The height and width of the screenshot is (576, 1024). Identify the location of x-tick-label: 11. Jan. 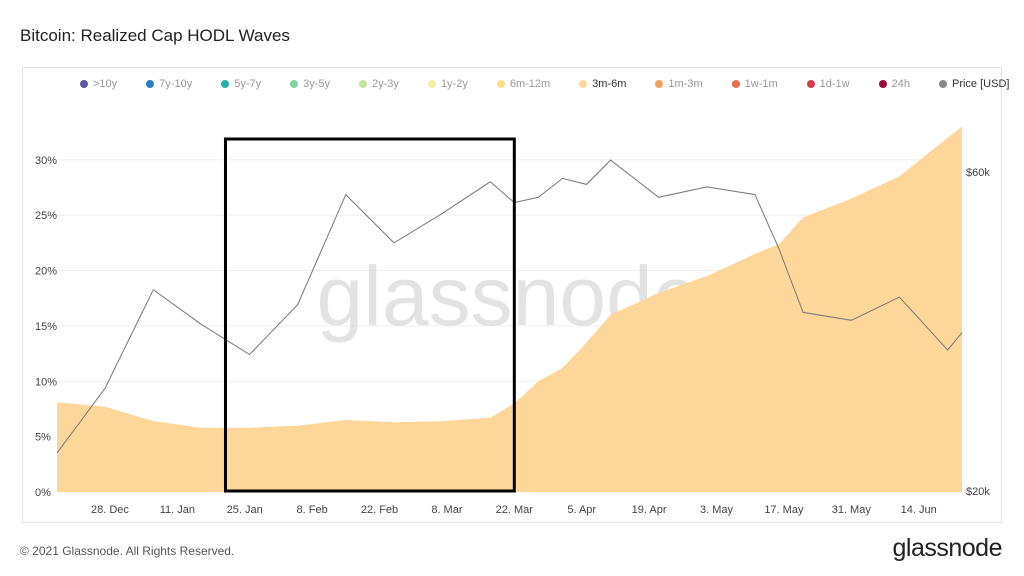
(177, 510).